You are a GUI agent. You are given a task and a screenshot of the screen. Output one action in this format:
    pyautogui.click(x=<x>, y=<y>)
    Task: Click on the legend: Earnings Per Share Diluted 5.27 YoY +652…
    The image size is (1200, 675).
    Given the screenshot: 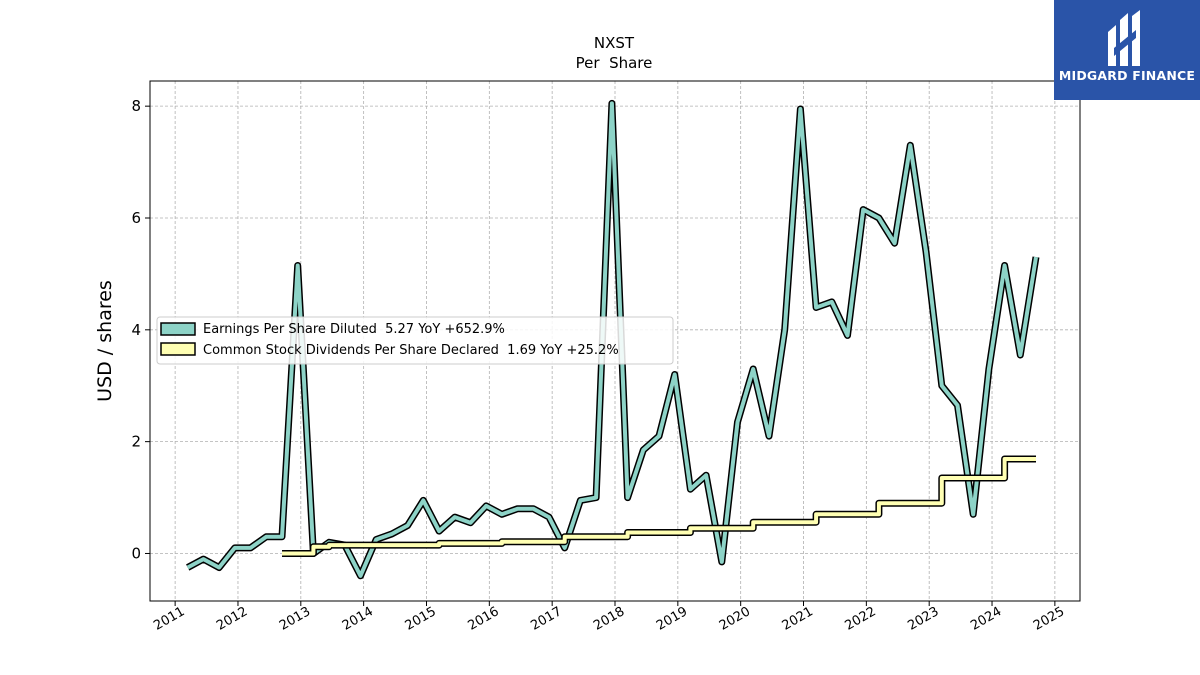 What is the action you would take?
    pyautogui.click(x=415, y=340)
    